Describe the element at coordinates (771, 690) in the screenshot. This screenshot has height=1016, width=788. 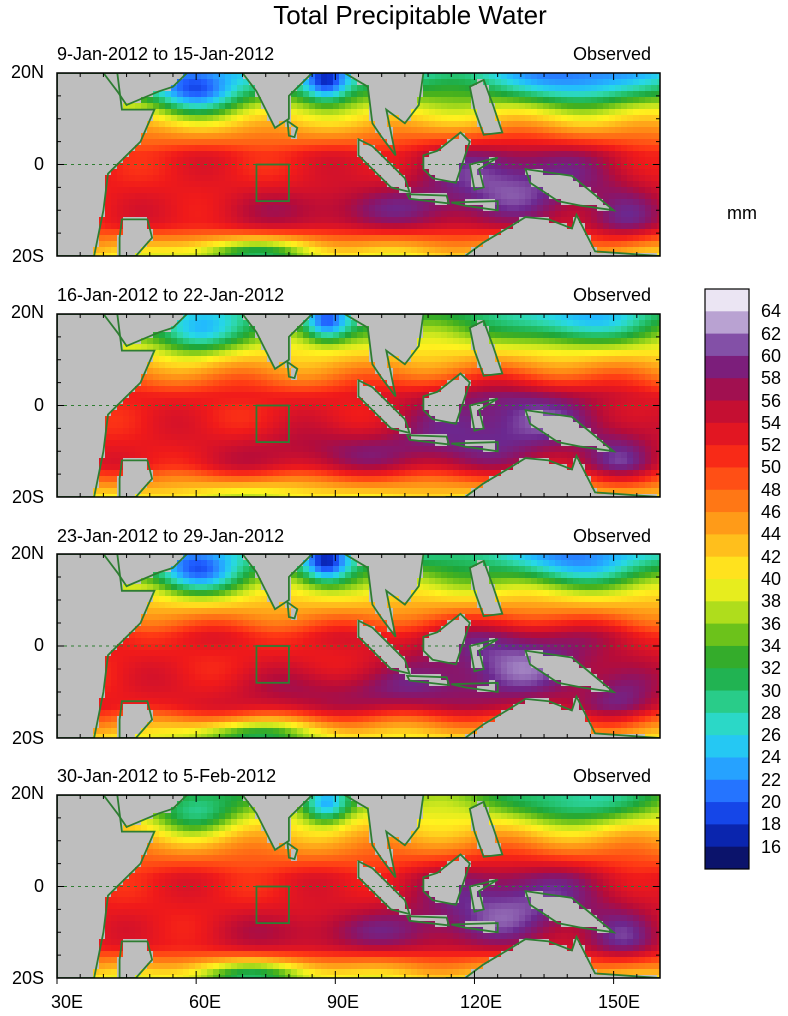
I see `colorbar-tick-label: 30` at that location.